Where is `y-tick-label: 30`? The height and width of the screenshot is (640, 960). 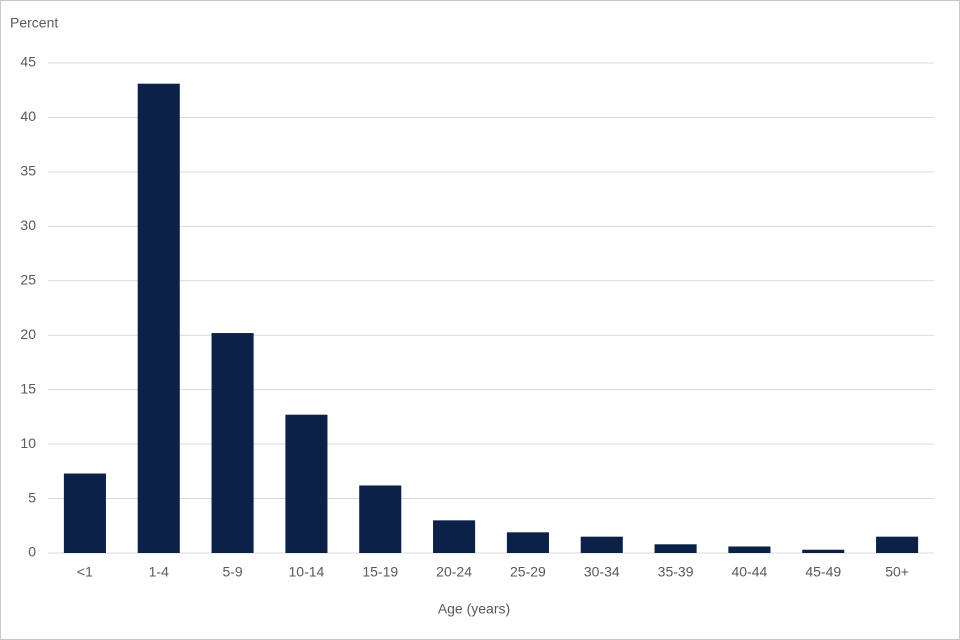 y-tick-label: 30 is located at coordinates (28, 225).